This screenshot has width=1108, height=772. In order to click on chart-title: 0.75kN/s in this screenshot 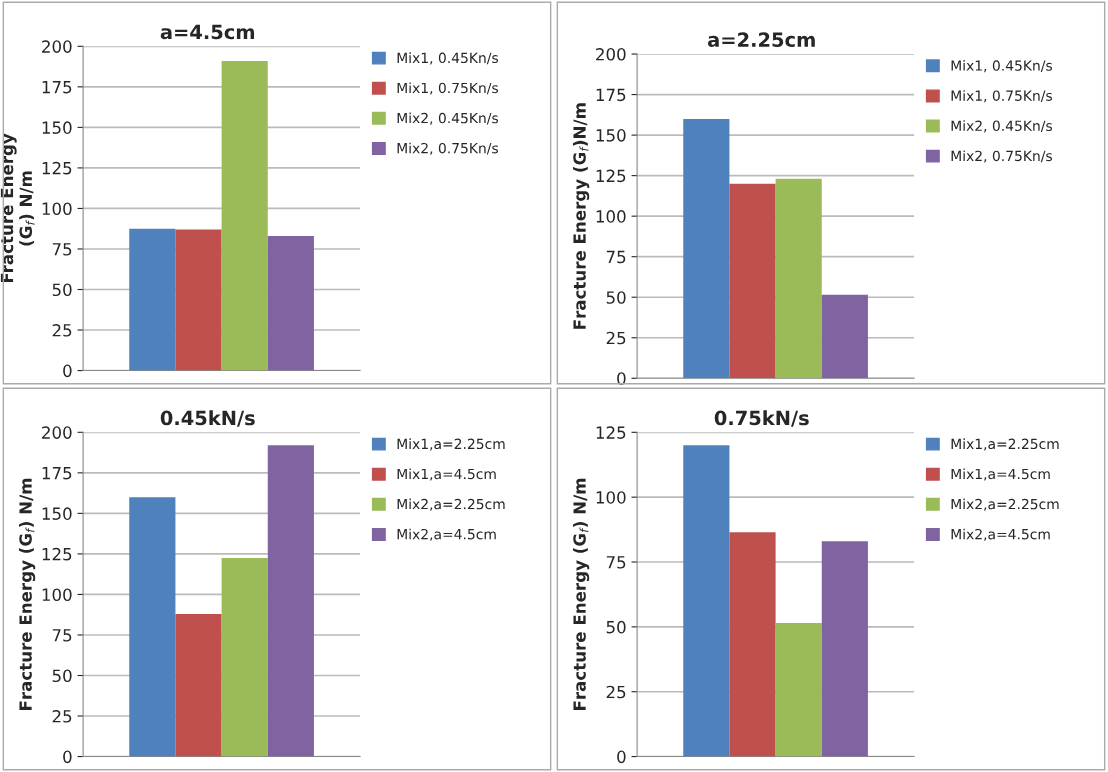, I will do `click(761, 418)`.